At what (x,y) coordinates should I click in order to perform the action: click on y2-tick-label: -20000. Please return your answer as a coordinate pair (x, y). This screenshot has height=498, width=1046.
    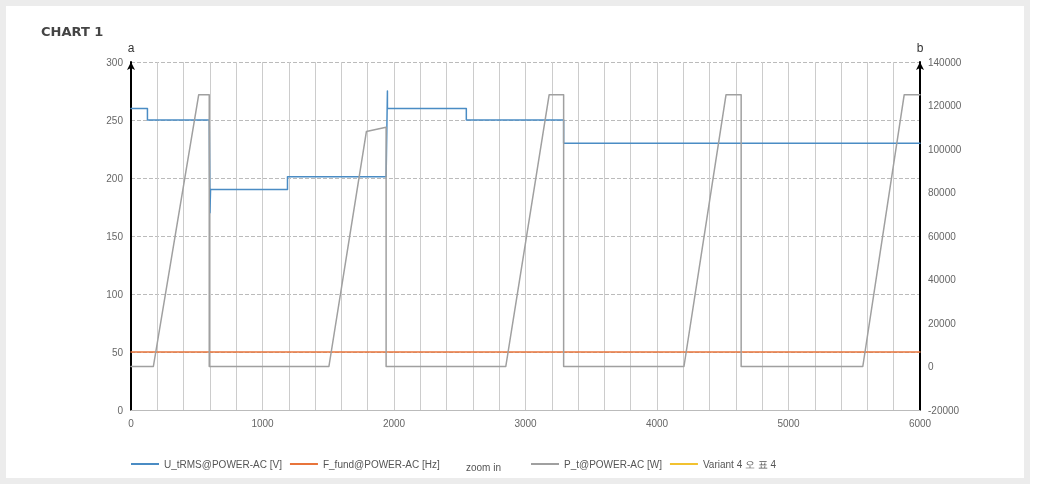
    Looking at the image, I should click on (944, 410).